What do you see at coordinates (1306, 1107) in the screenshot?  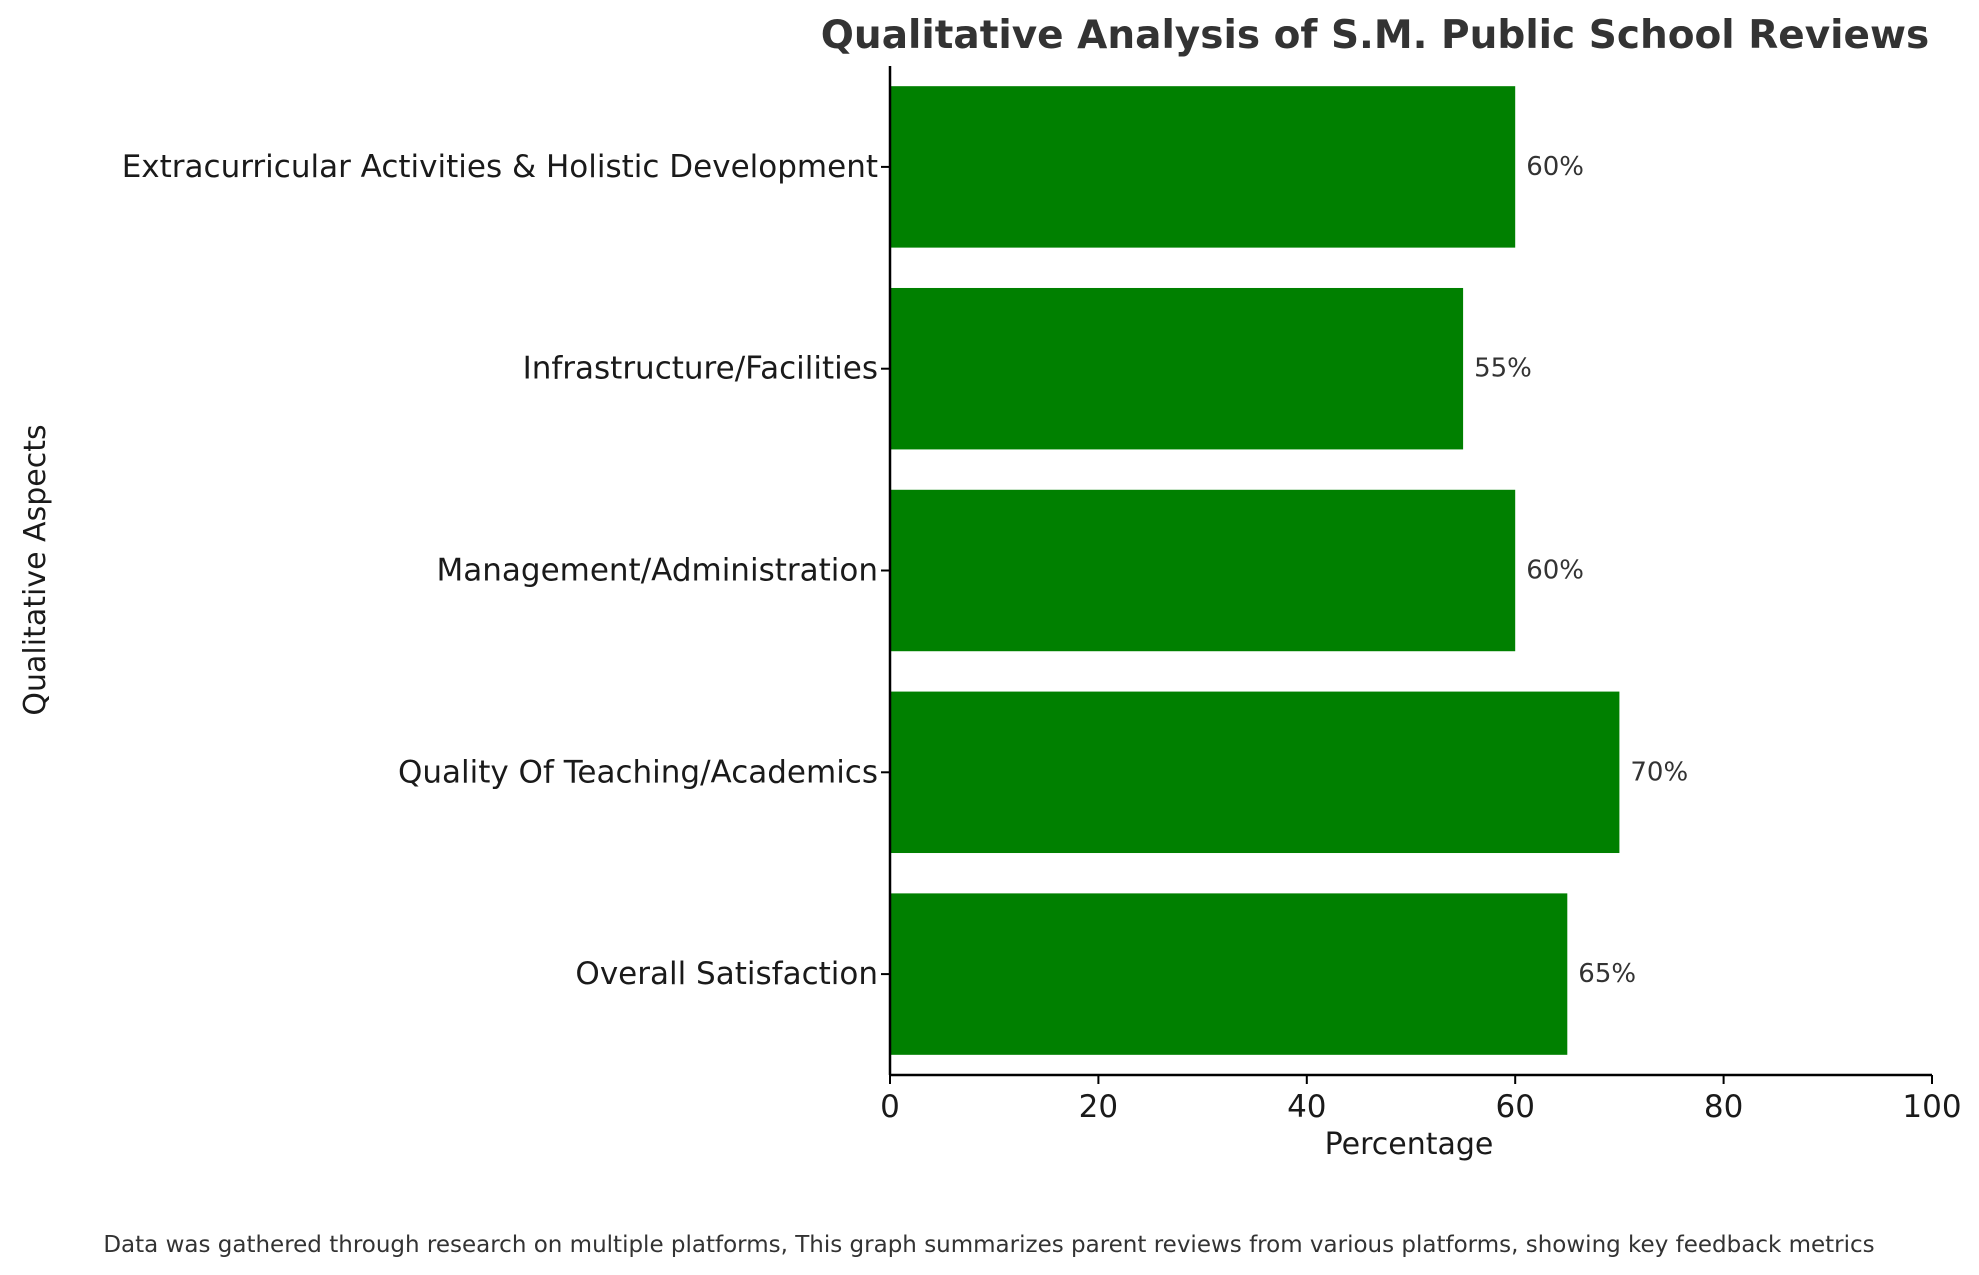 I see `x-tick-label-2: 40` at bounding box center [1306, 1107].